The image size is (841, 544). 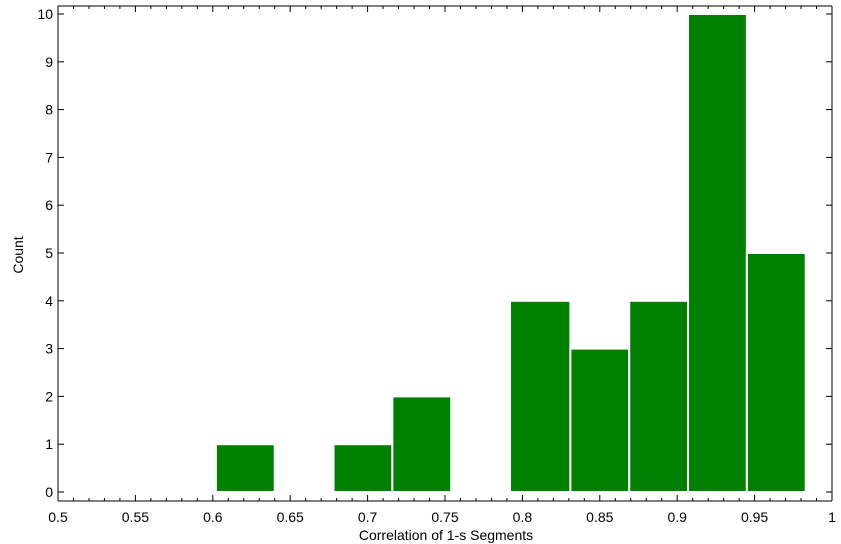 I want to click on x-tick-label: 0.65, so click(x=290, y=517).